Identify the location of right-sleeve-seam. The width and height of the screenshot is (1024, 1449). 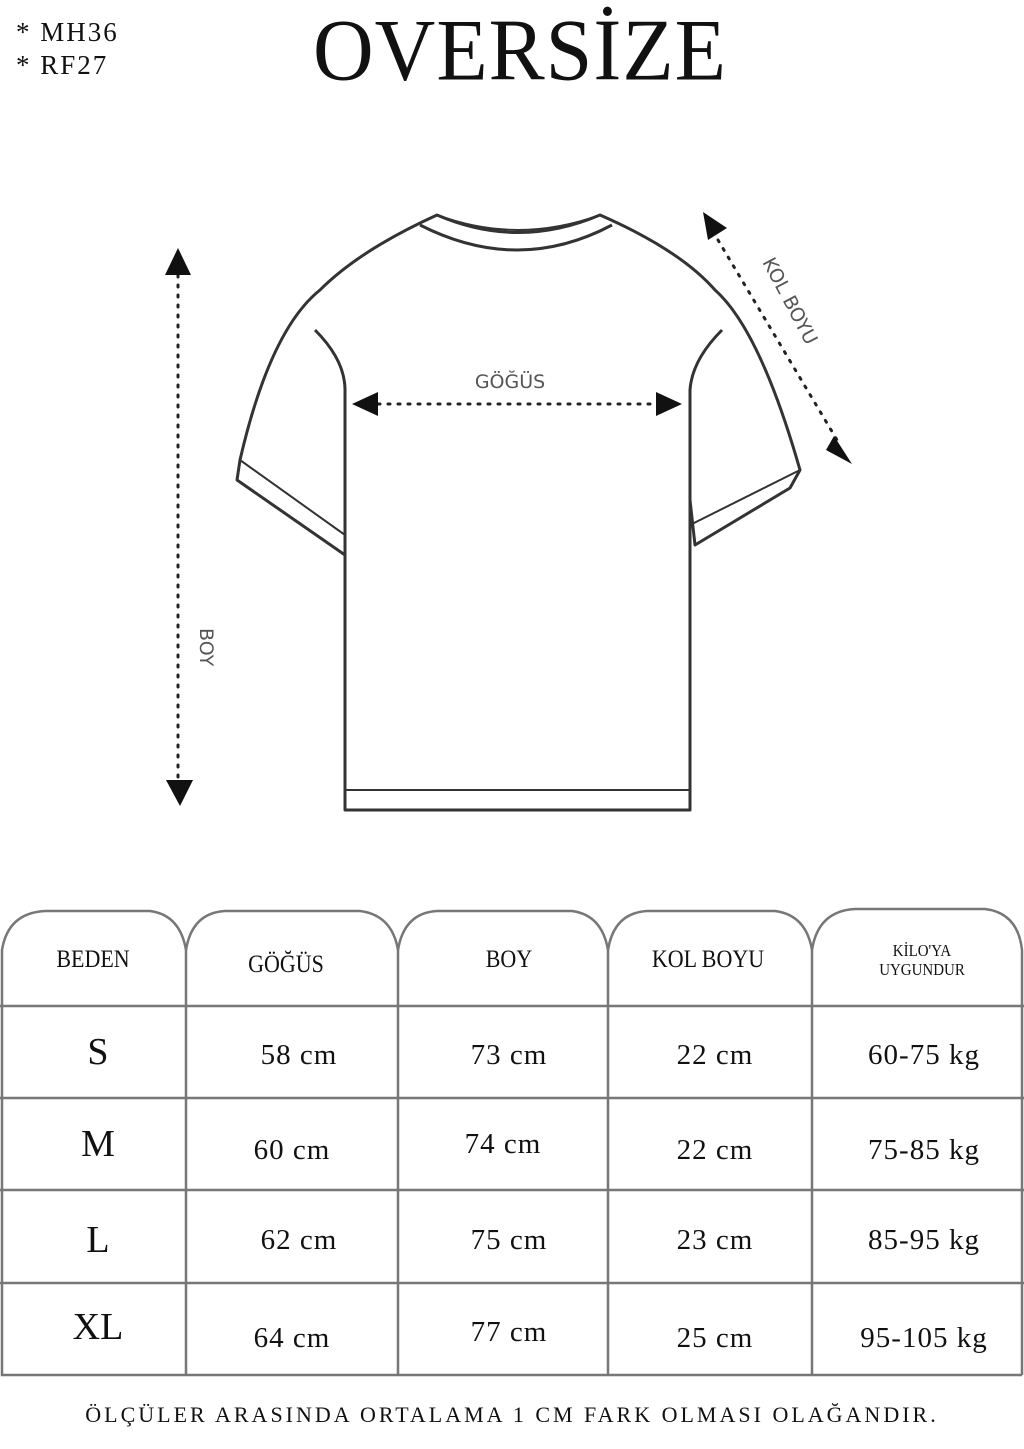
(706, 436).